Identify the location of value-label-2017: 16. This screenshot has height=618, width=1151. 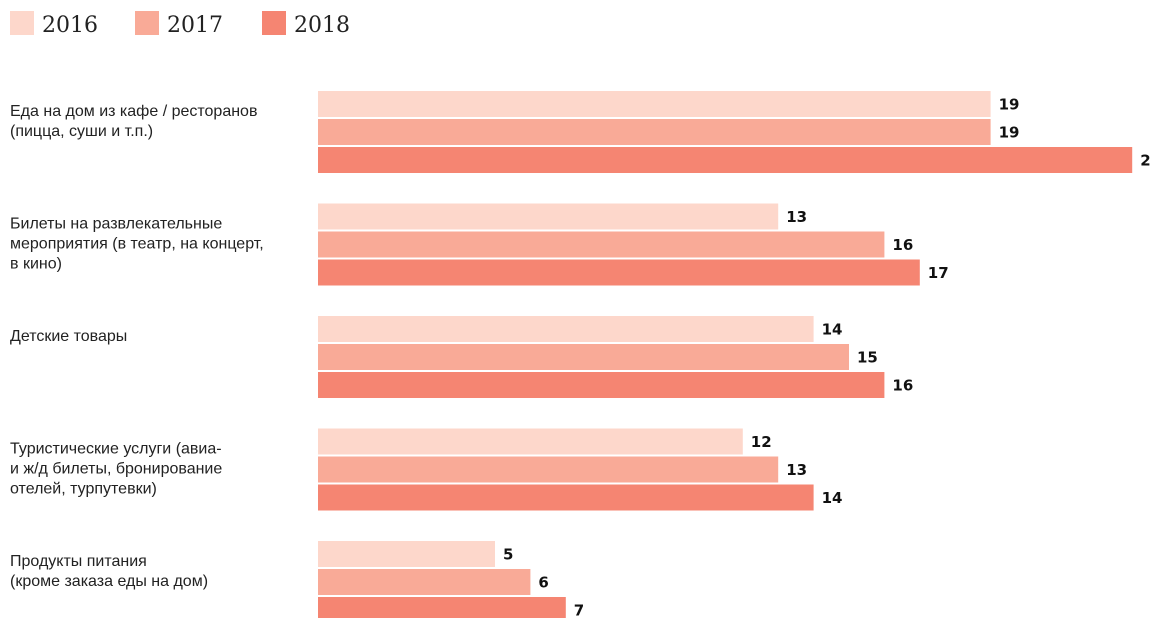
(902, 245).